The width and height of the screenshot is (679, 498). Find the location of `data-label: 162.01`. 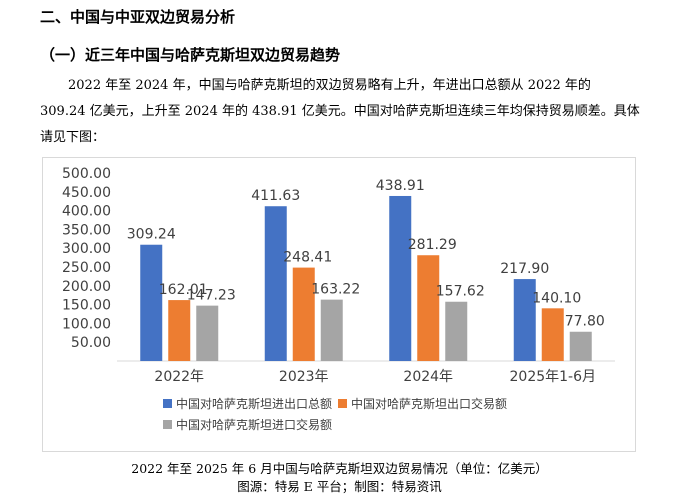

data-label: 162.01 is located at coordinates (183, 290).